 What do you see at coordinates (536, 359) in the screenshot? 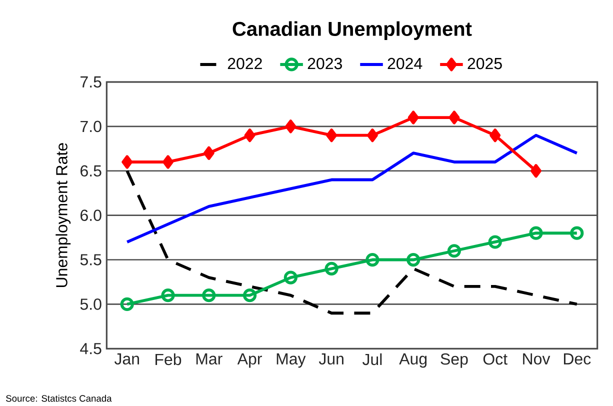
I see `x-tick-label: Nov` at bounding box center [536, 359].